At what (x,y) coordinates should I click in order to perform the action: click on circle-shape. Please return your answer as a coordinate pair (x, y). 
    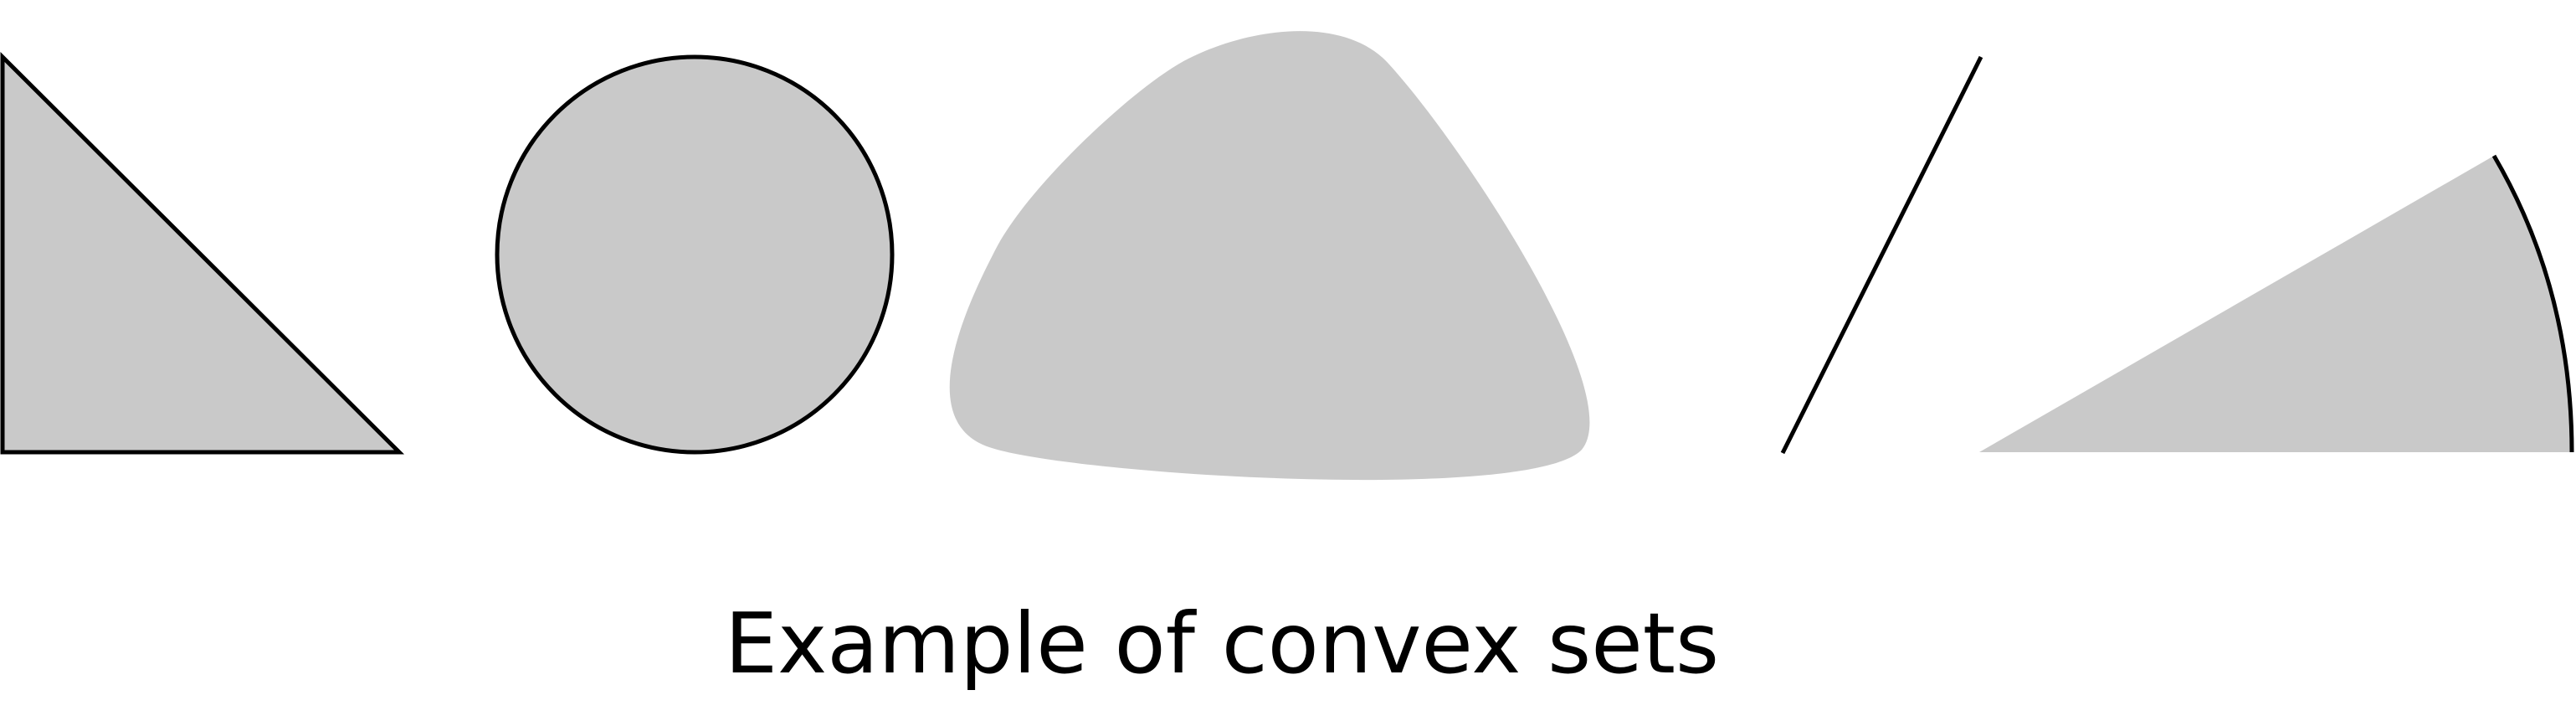
    Looking at the image, I should click on (695, 254).